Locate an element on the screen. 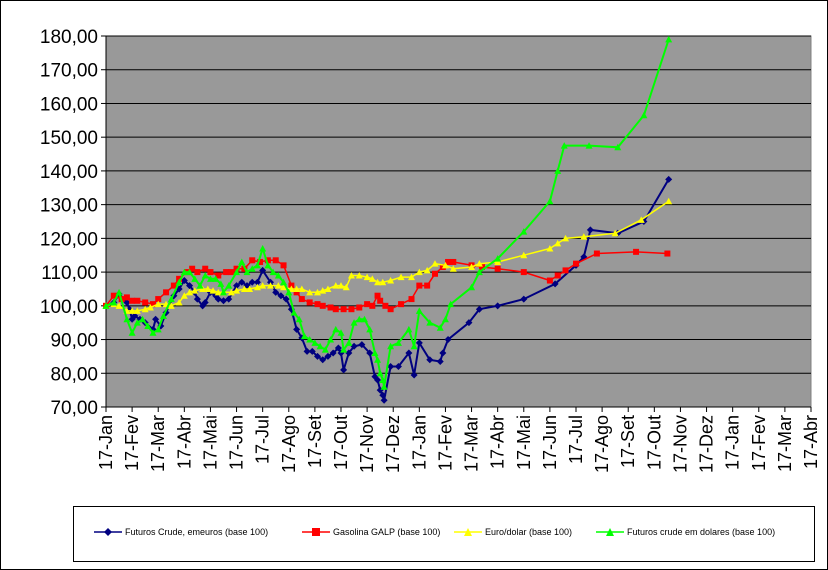 The height and width of the screenshot is (570, 828). x-tick-label: 17-Abr is located at coordinates (498, 442).